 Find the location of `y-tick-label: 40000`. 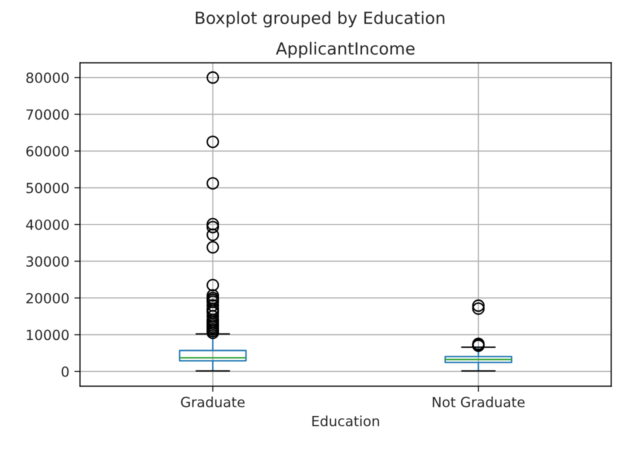

y-tick-label: 40000 is located at coordinates (47, 224).